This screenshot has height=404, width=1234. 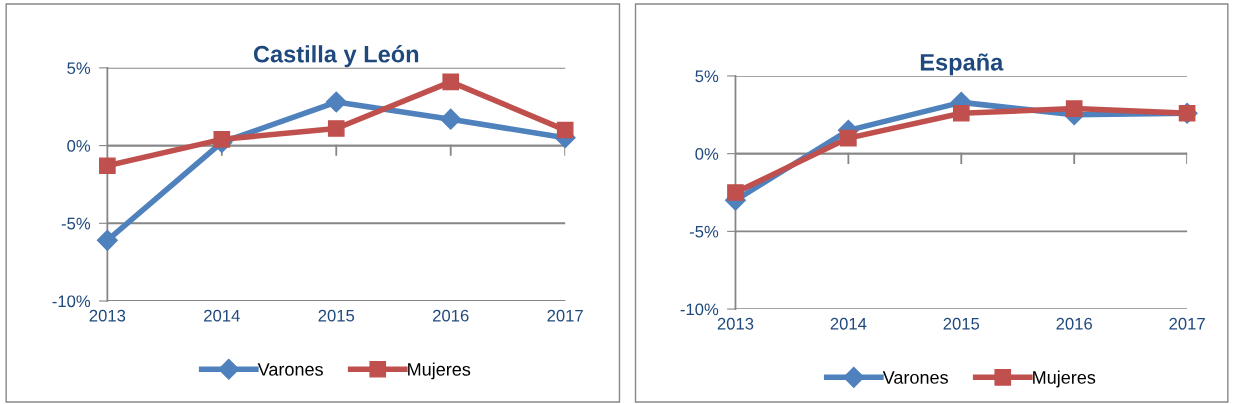 What do you see at coordinates (336, 56) in the screenshot?
I see `chart-title: Castilla y León` at bounding box center [336, 56].